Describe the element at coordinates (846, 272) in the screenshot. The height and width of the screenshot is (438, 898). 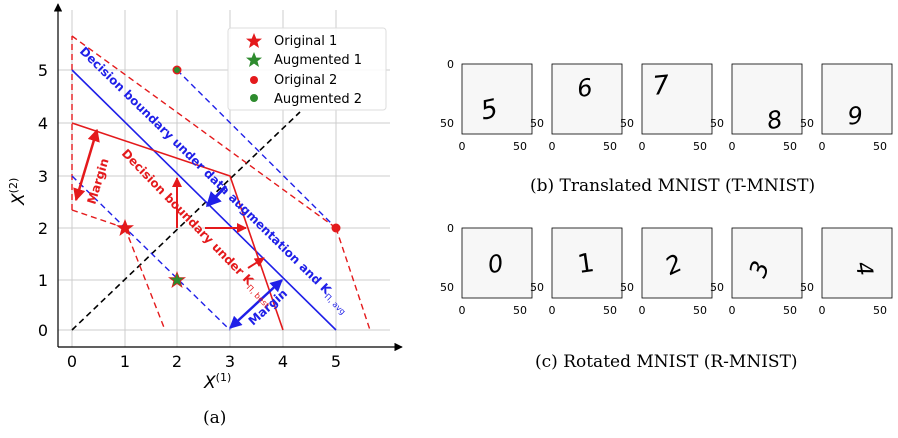
I see `mnist-panel: 50 0 50 4` at that location.